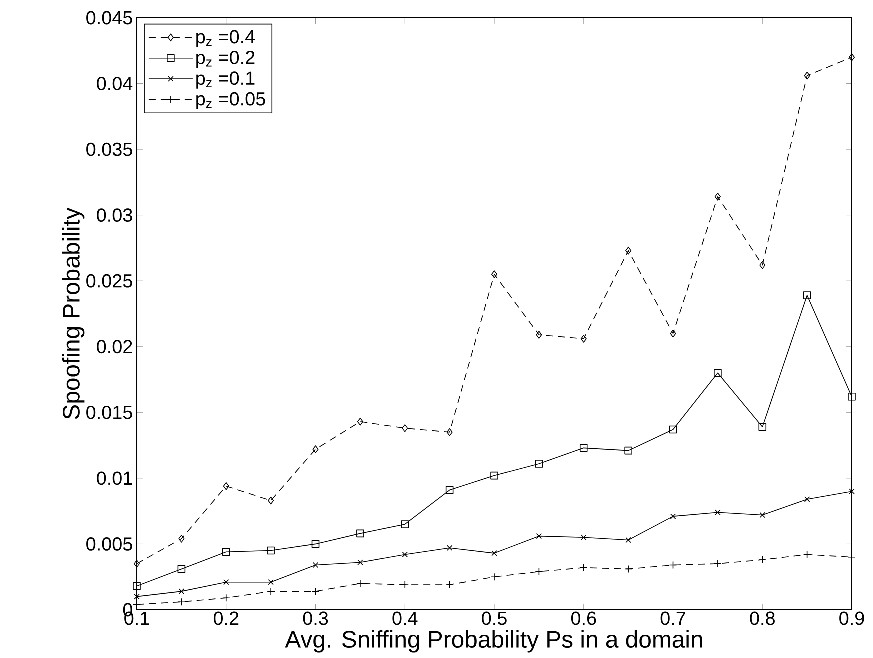 The image size is (873, 658). Describe the element at coordinates (673, 619) in the screenshot. I see `x-tick-label: 0.7` at that location.